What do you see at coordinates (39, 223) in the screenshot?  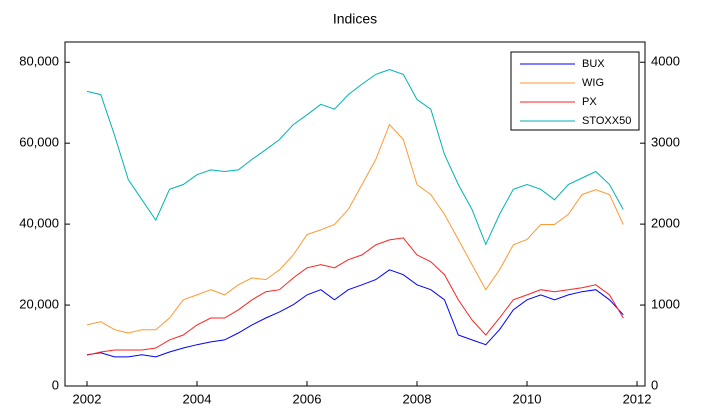 I see `y-tick-label: 40,000` at bounding box center [39, 223].